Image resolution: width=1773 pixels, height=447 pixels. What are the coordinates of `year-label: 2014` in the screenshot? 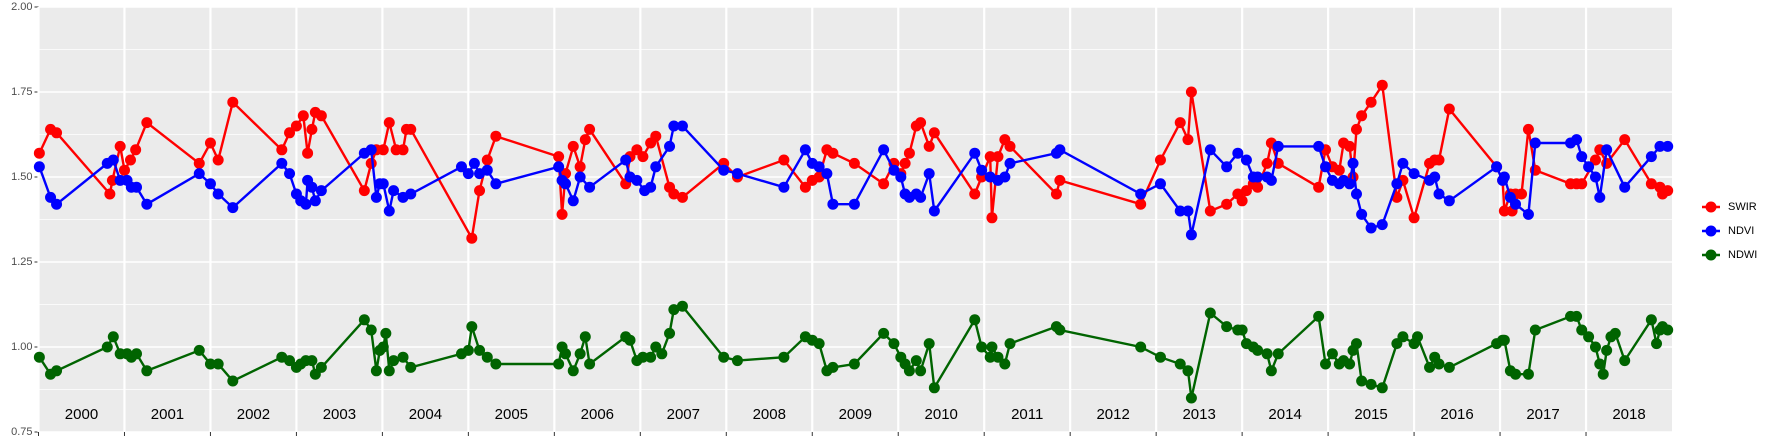 It's located at (1284, 414).